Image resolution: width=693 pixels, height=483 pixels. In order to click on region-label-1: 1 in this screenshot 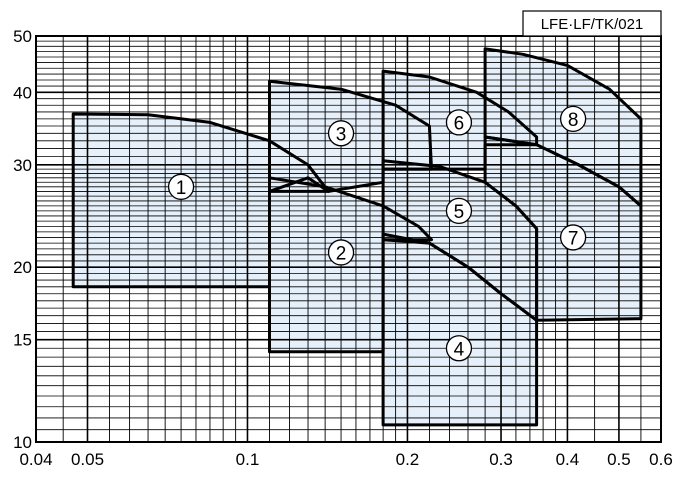, I will do `click(181, 186)`.